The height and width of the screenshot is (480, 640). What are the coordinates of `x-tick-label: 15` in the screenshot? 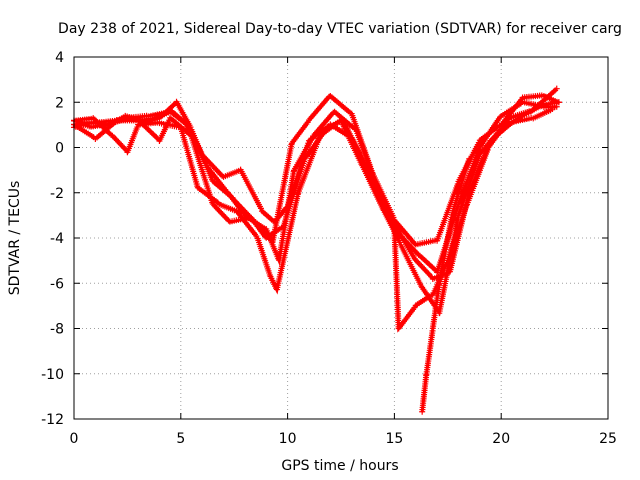 It's located at (394, 439).